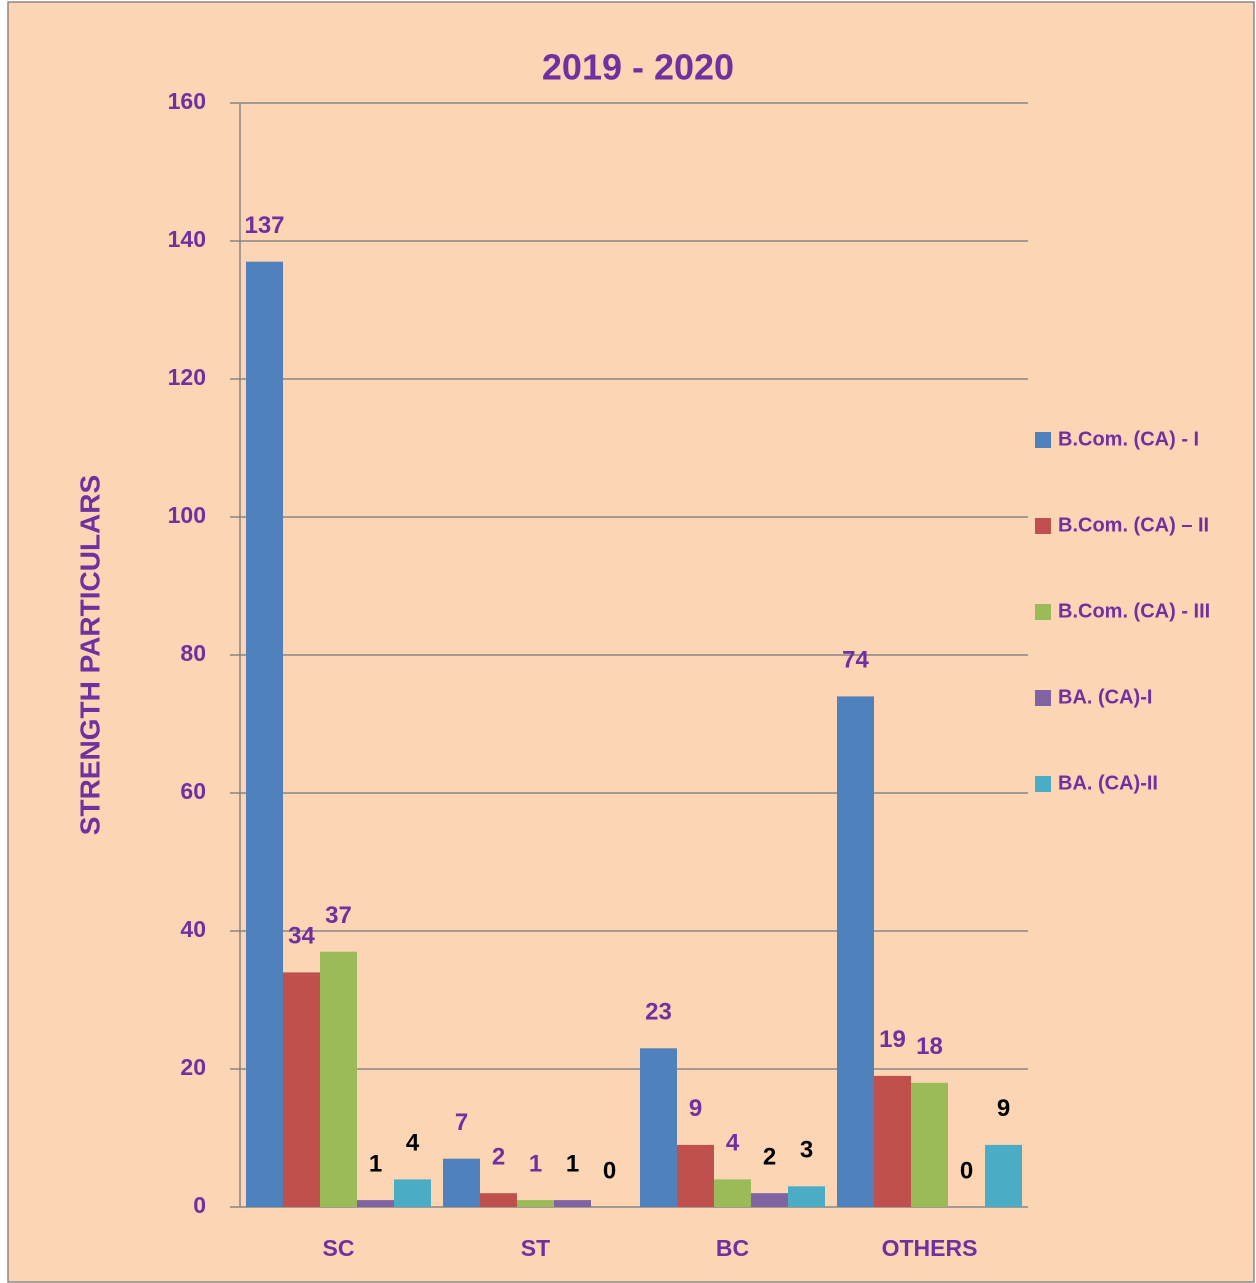 This screenshot has width=1256, height=1283. Describe the element at coordinates (193, 1067) in the screenshot. I see `y-tick-label: 20` at that location.